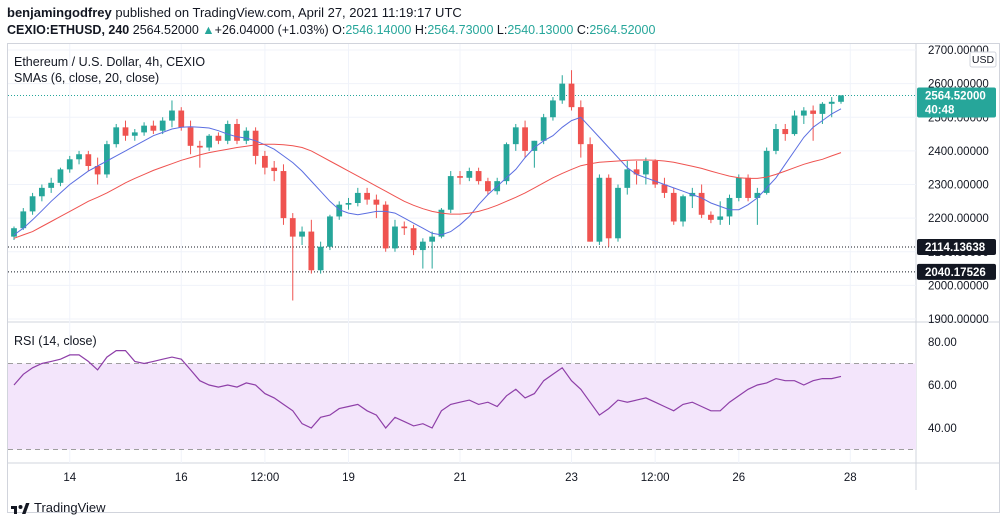 This screenshot has width=1006, height=528. I want to click on rsi-legend: RSI (14, close), so click(55, 341).